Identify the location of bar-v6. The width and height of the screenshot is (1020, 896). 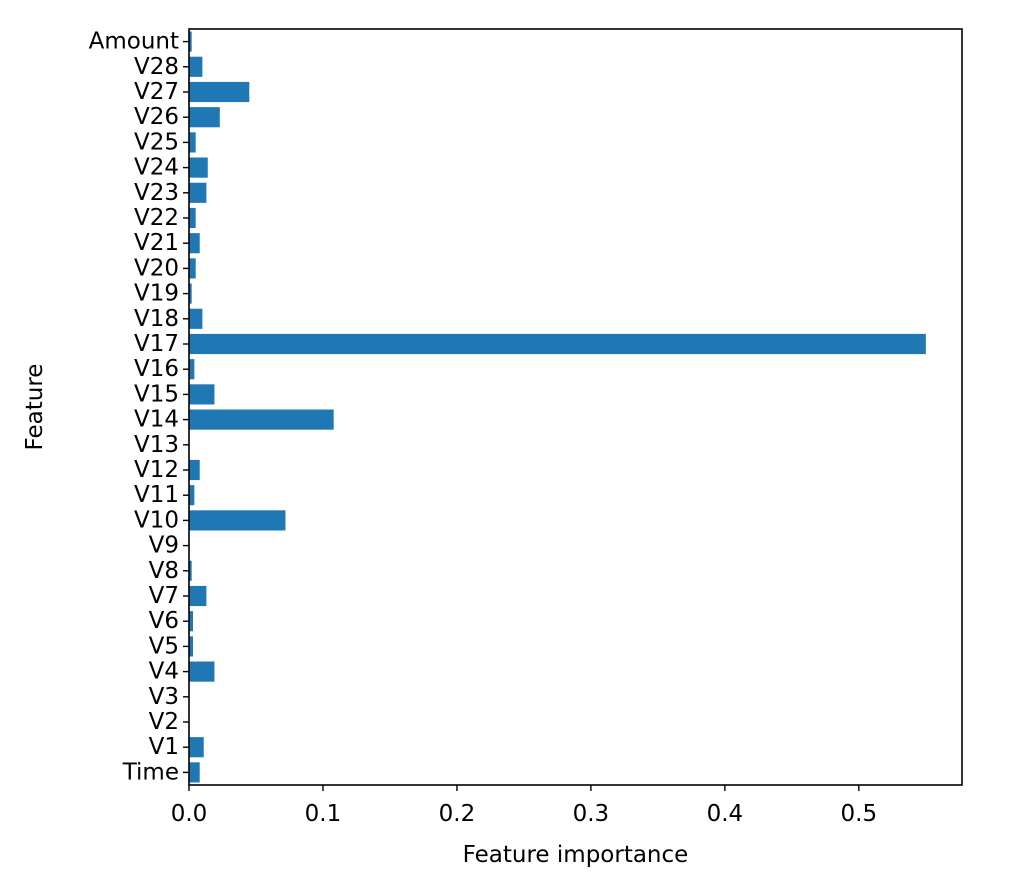
(191, 621).